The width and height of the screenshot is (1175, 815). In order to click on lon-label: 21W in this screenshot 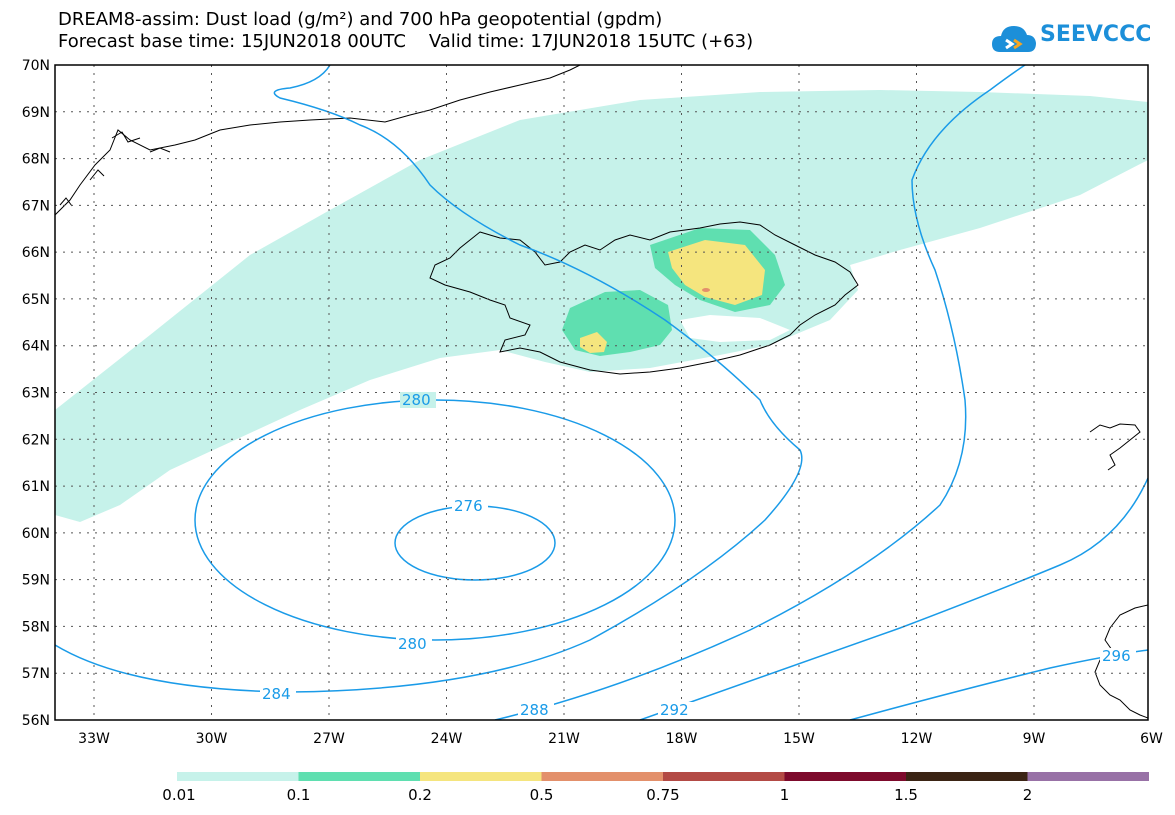, I will do `click(564, 739)`.